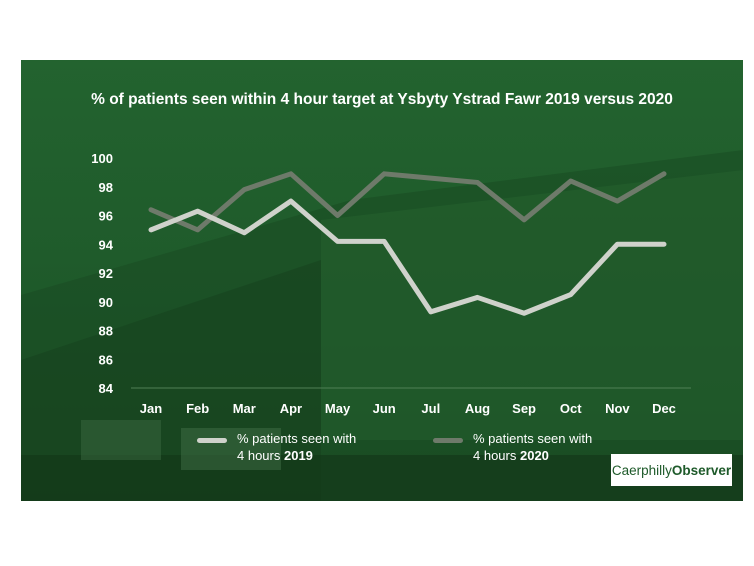  I want to click on x-axis-ticks: Jan Feb Mar Apr May Jun Jul Aug Sep Oct Nov Dec, so click(408, 408).